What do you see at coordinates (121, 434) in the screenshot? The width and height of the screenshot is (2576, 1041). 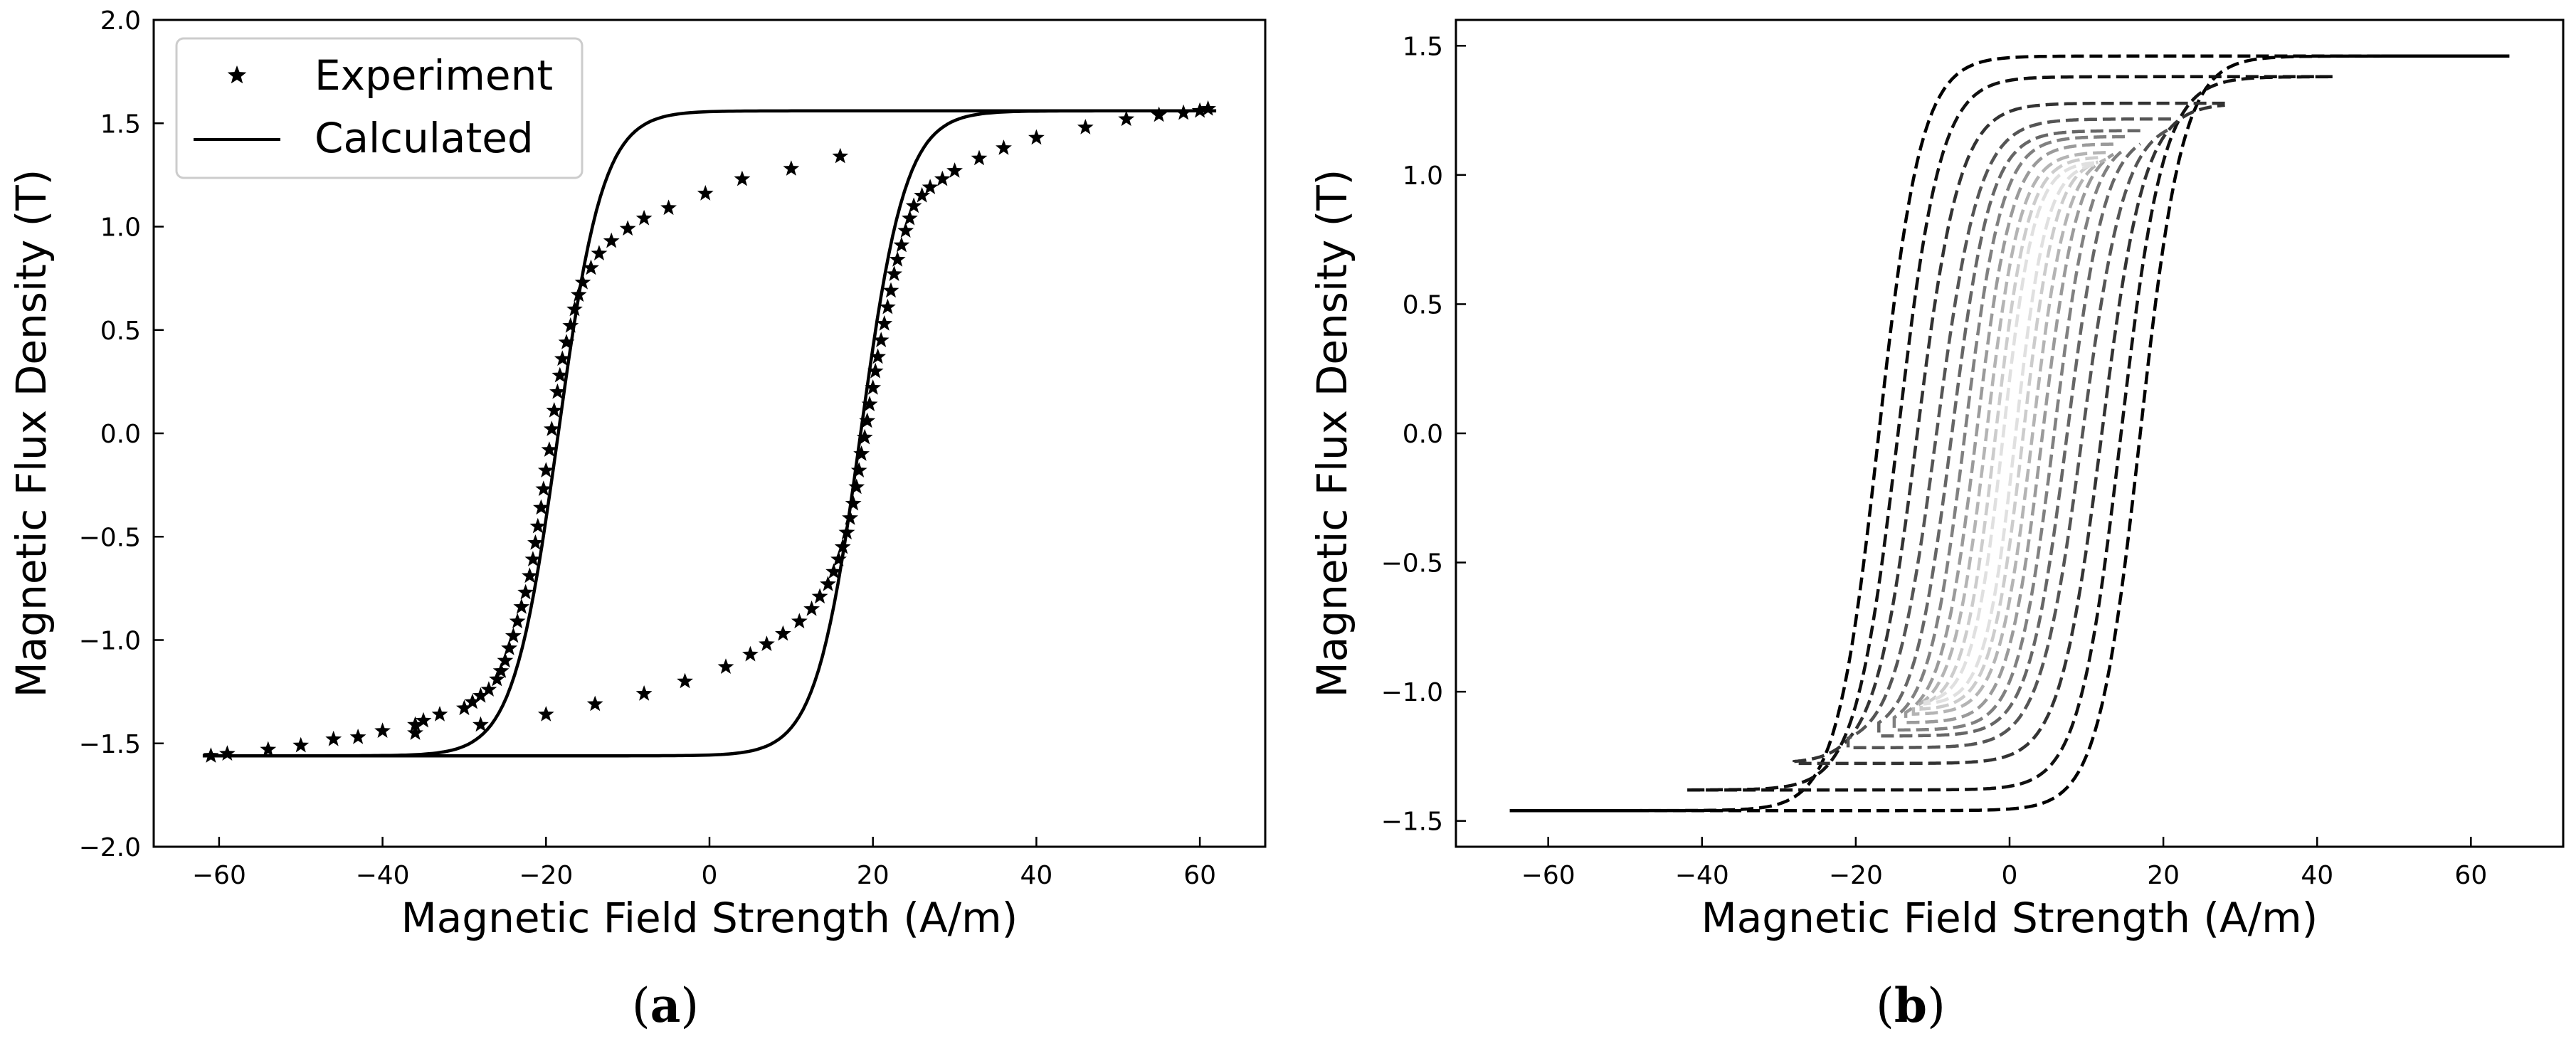 I see `panel-a-y-tick-label: 0.0` at bounding box center [121, 434].